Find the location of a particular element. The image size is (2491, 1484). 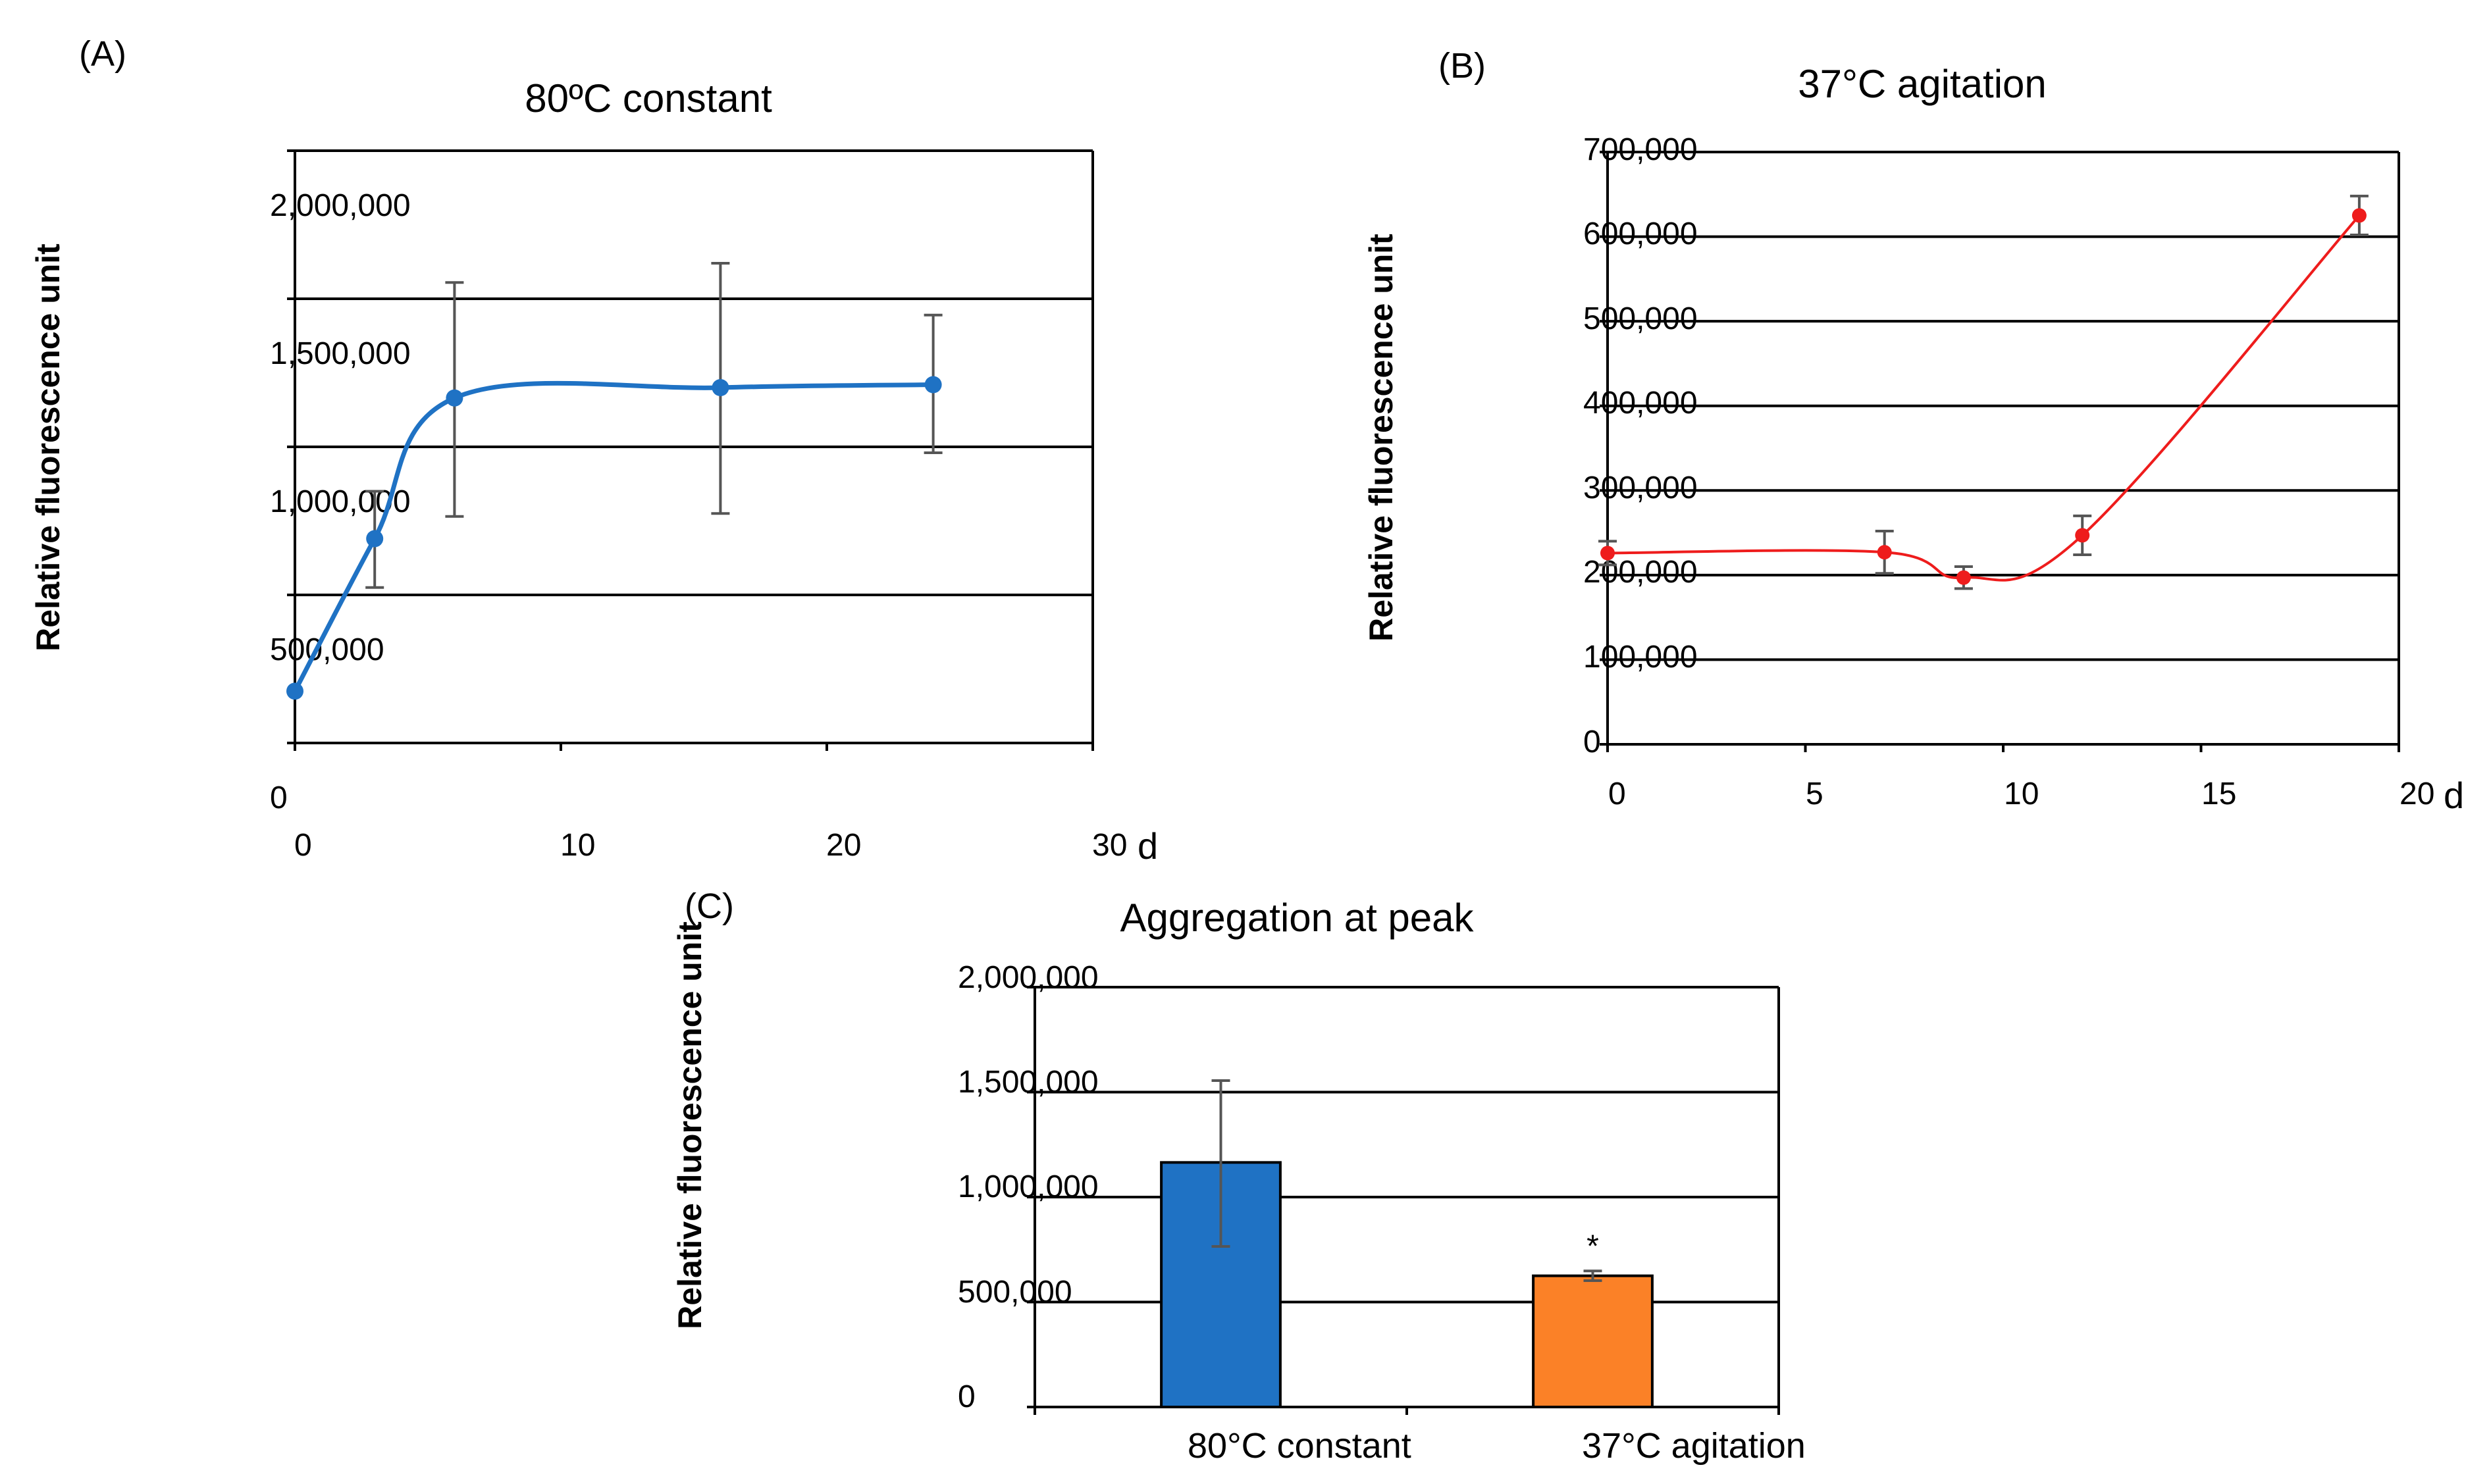

chart-b-x-axis-label: d is located at coordinates (2454, 795).